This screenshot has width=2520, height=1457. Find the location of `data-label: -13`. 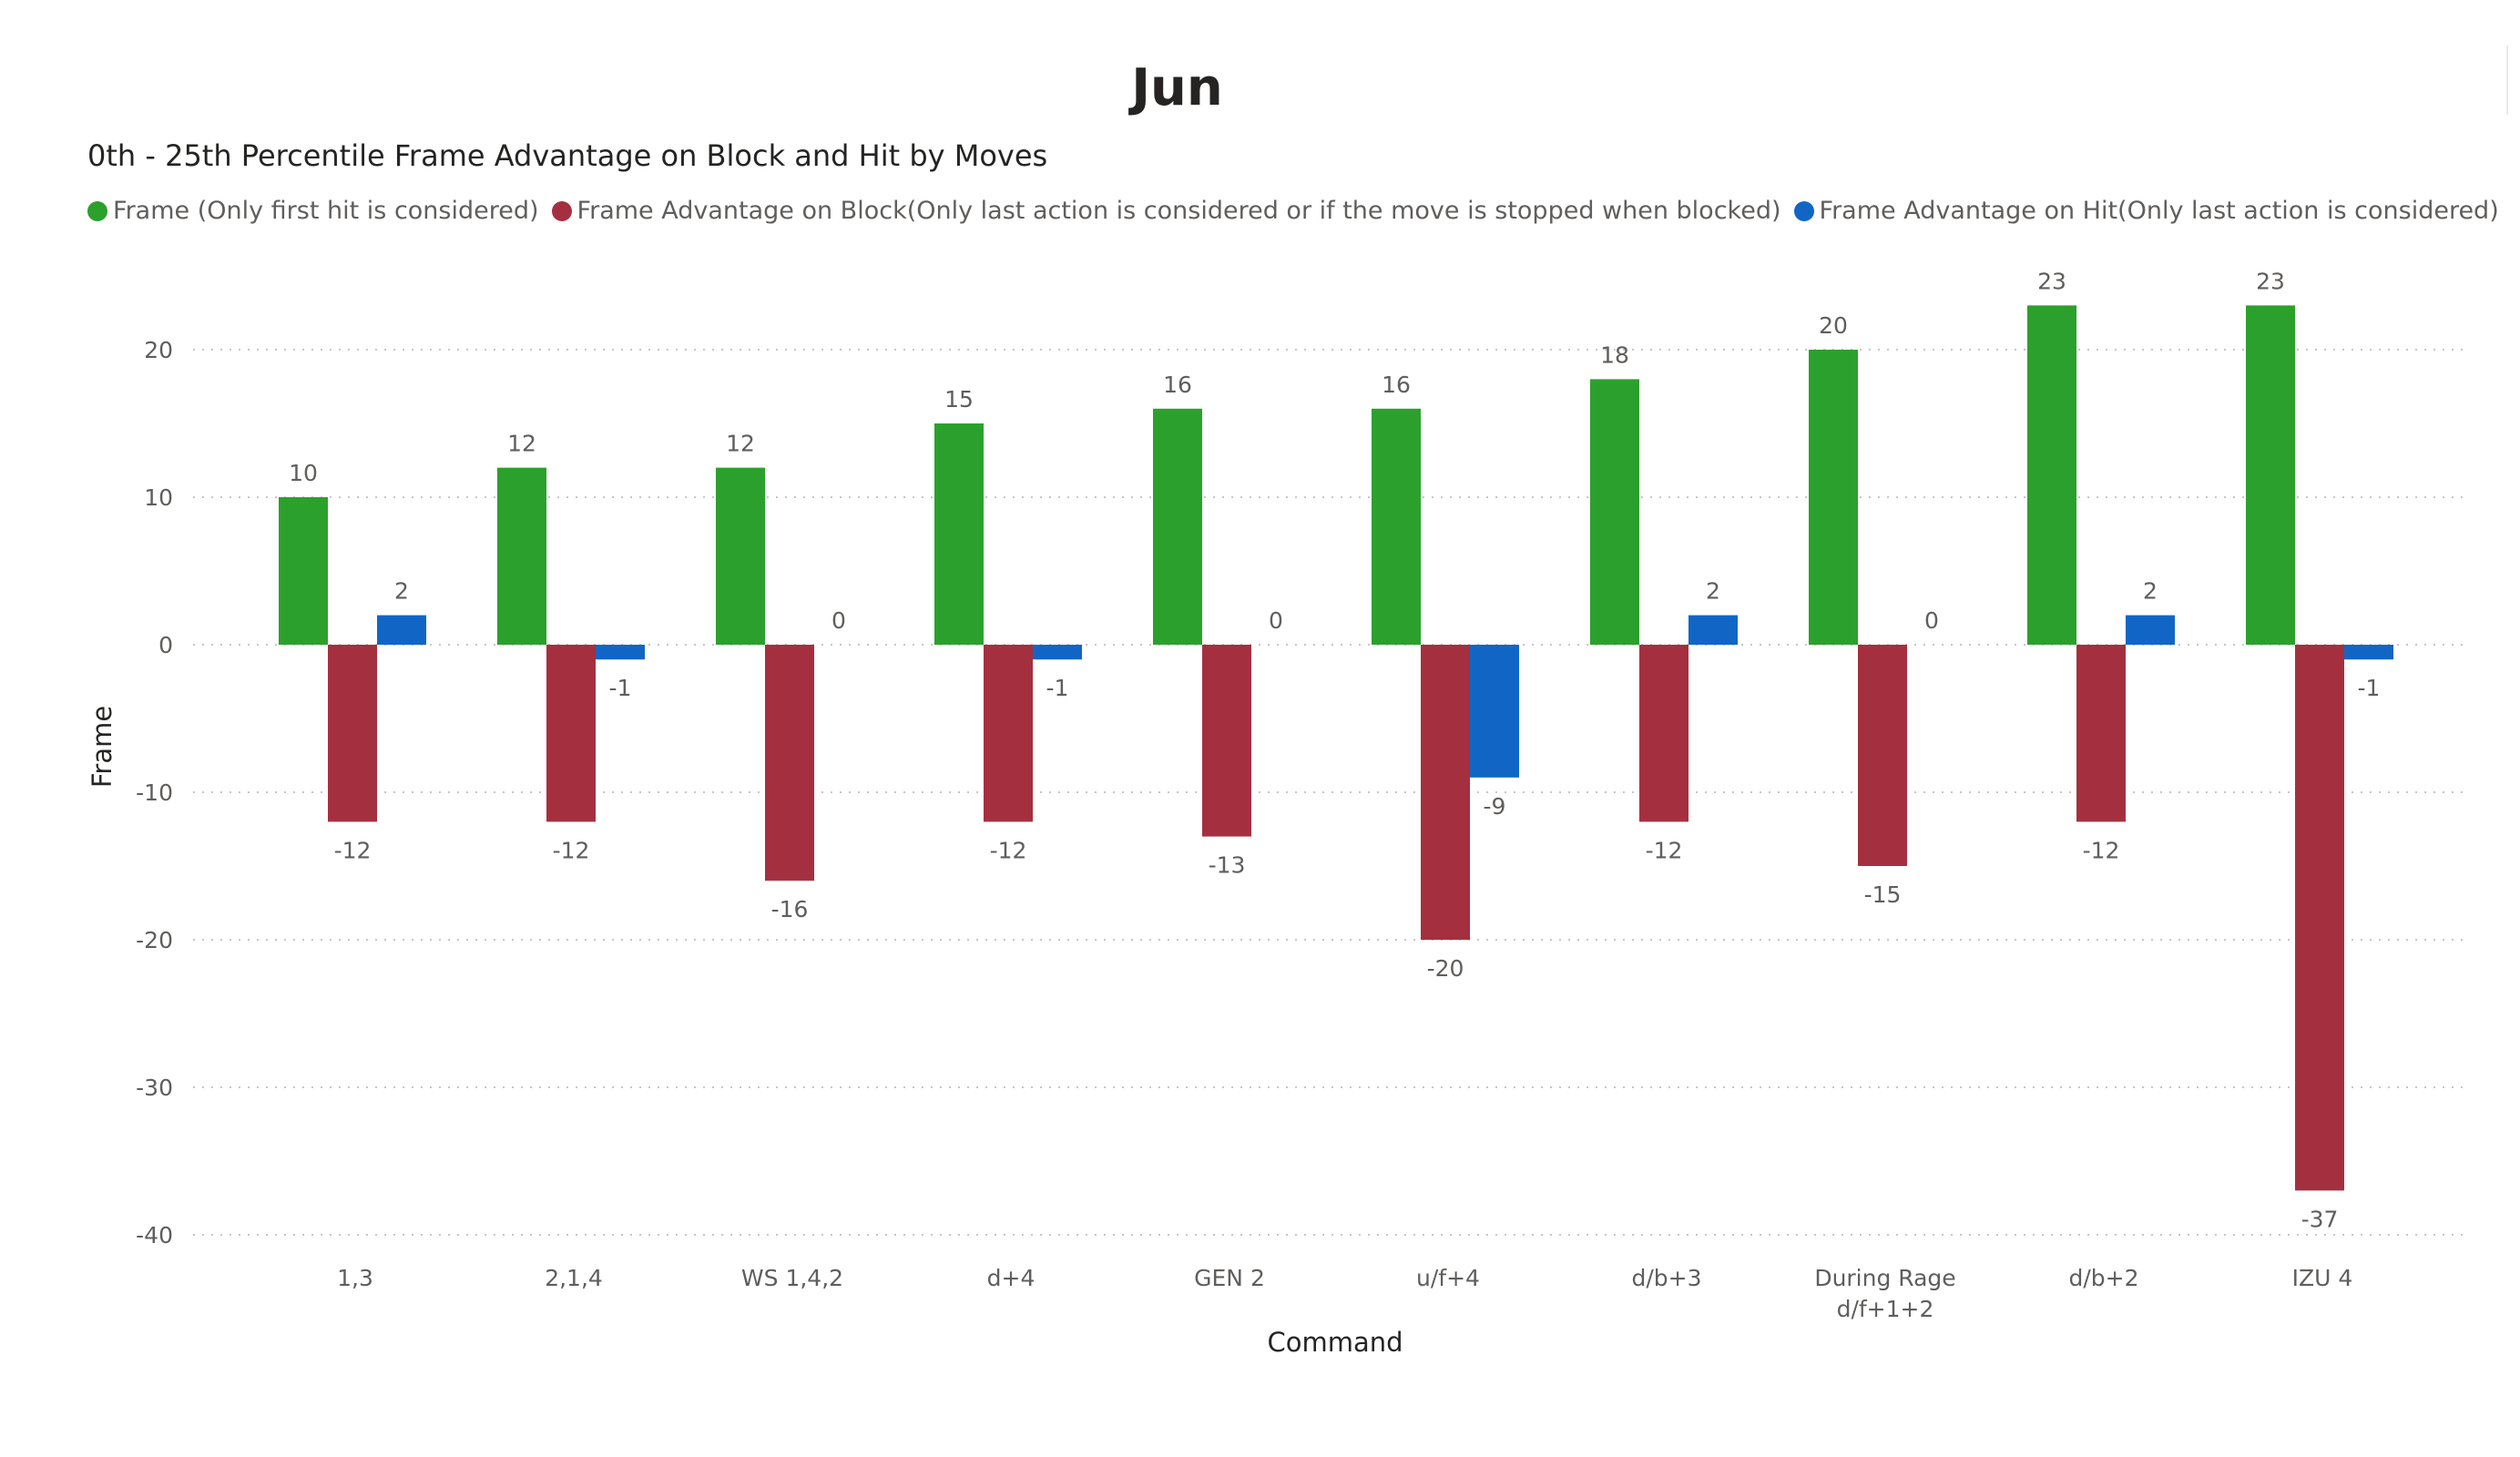

data-label: -13 is located at coordinates (1228, 866).